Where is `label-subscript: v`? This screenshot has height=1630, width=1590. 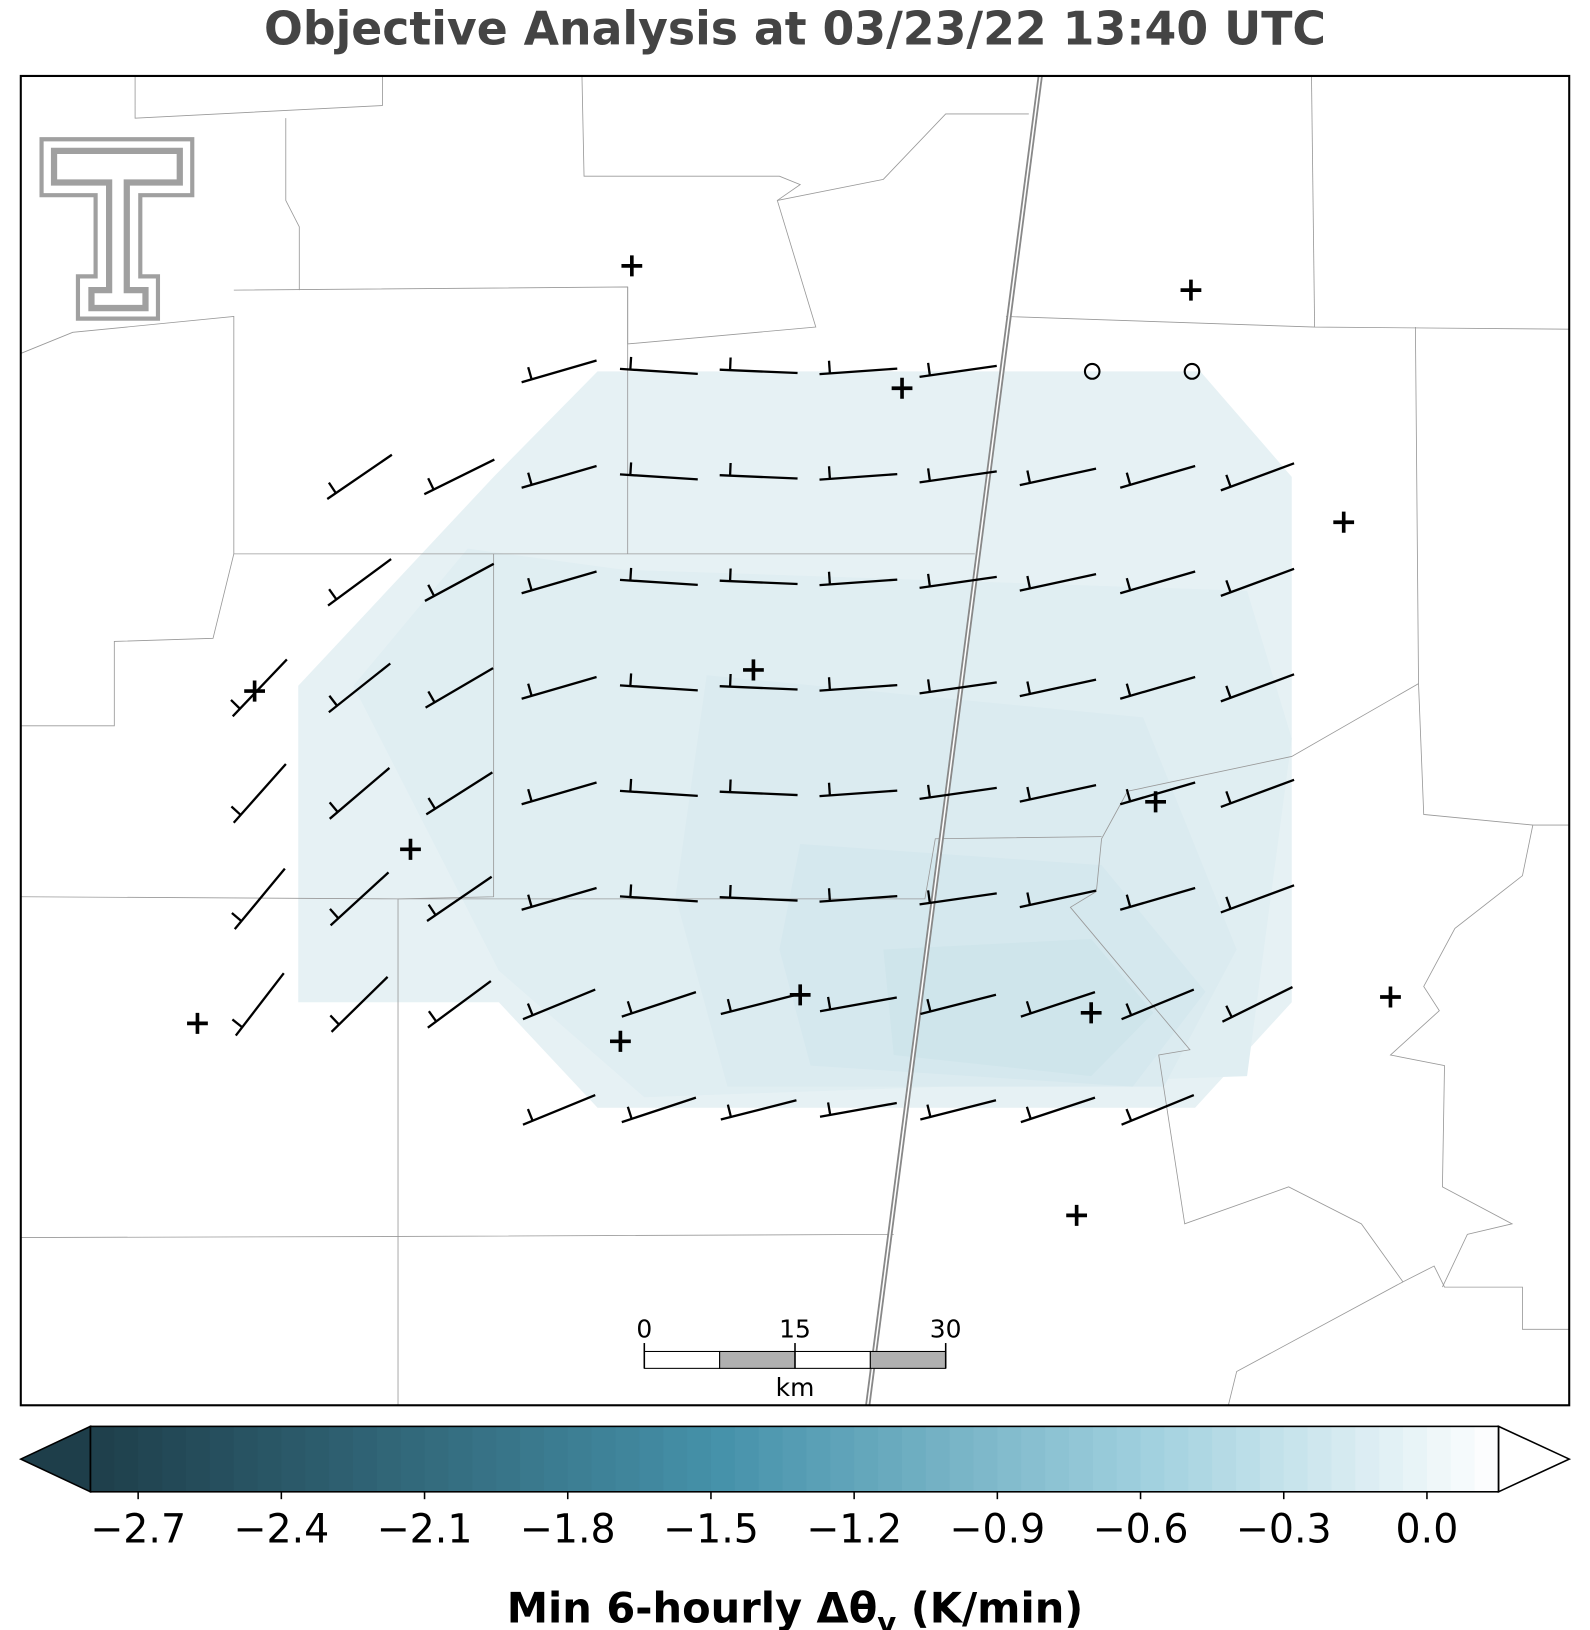 label-subscript: v is located at coordinates (886, 1618).